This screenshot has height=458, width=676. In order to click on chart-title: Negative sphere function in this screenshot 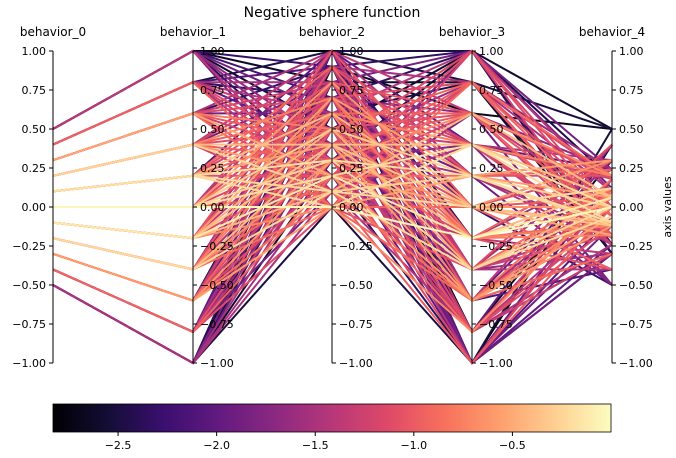, I will do `click(332, 13)`.